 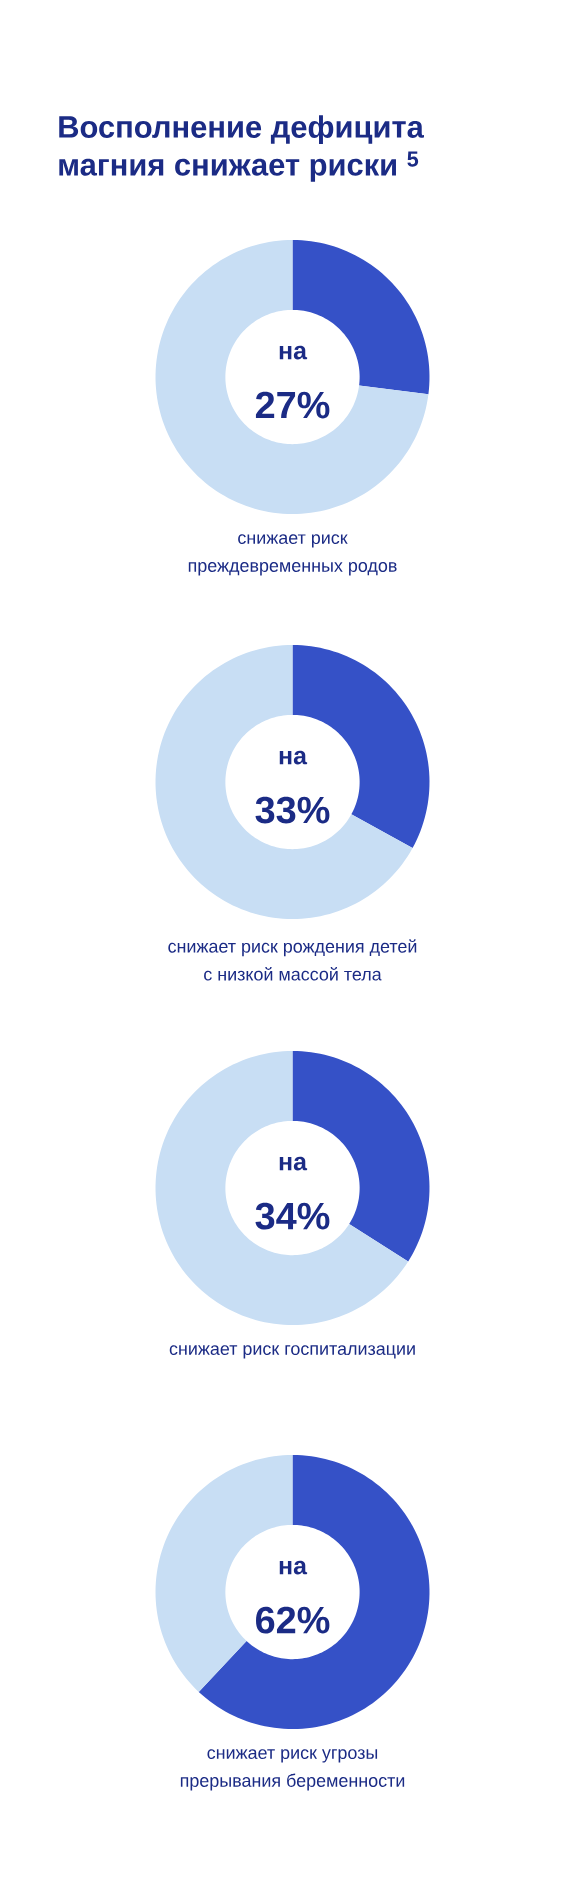 I want to click on chart-title: Восполнение дефицита магния снижает риски $^{5}$, so click(x=241, y=148).